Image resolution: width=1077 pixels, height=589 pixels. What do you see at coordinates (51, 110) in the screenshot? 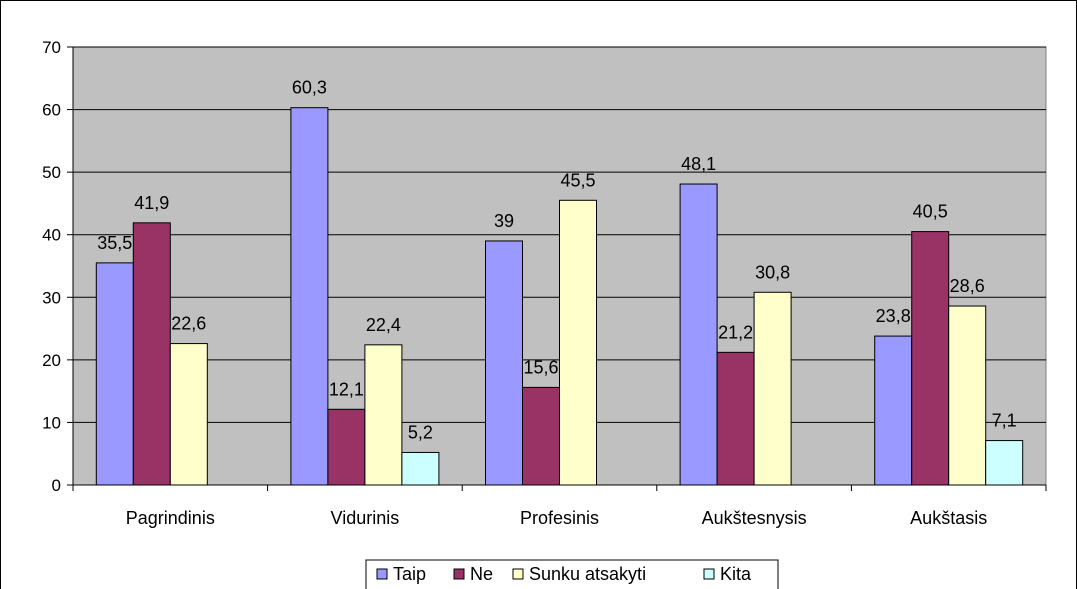
I see `y-tick-label: 60` at bounding box center [51, 110].